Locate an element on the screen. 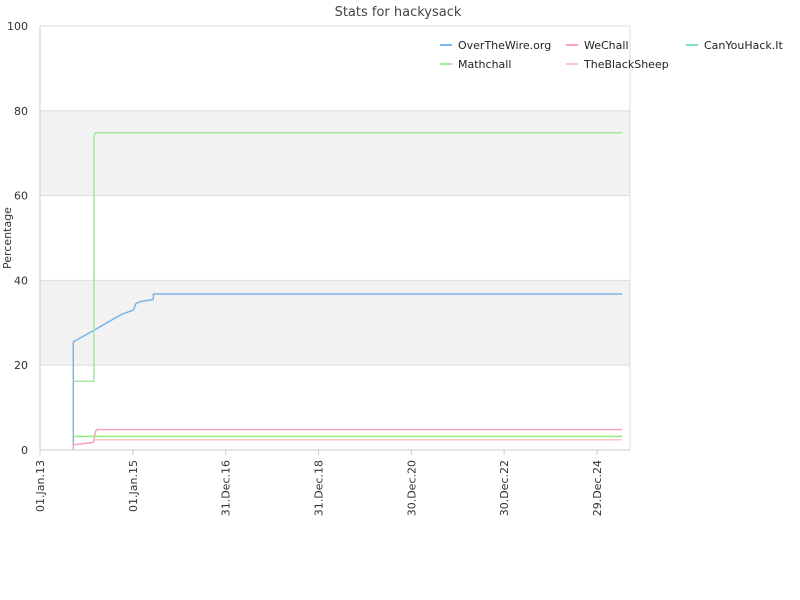 This screenshot has width=800, height=600. y-tick-label-60: 60 is located at coordinates (21, 196).